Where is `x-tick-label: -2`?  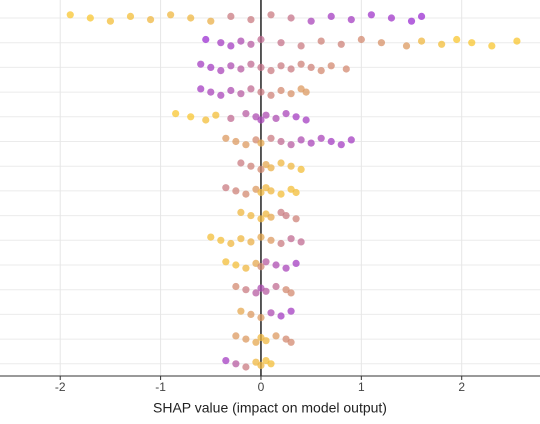 x-tick-label: -2 is located at coordinates (60, 387).